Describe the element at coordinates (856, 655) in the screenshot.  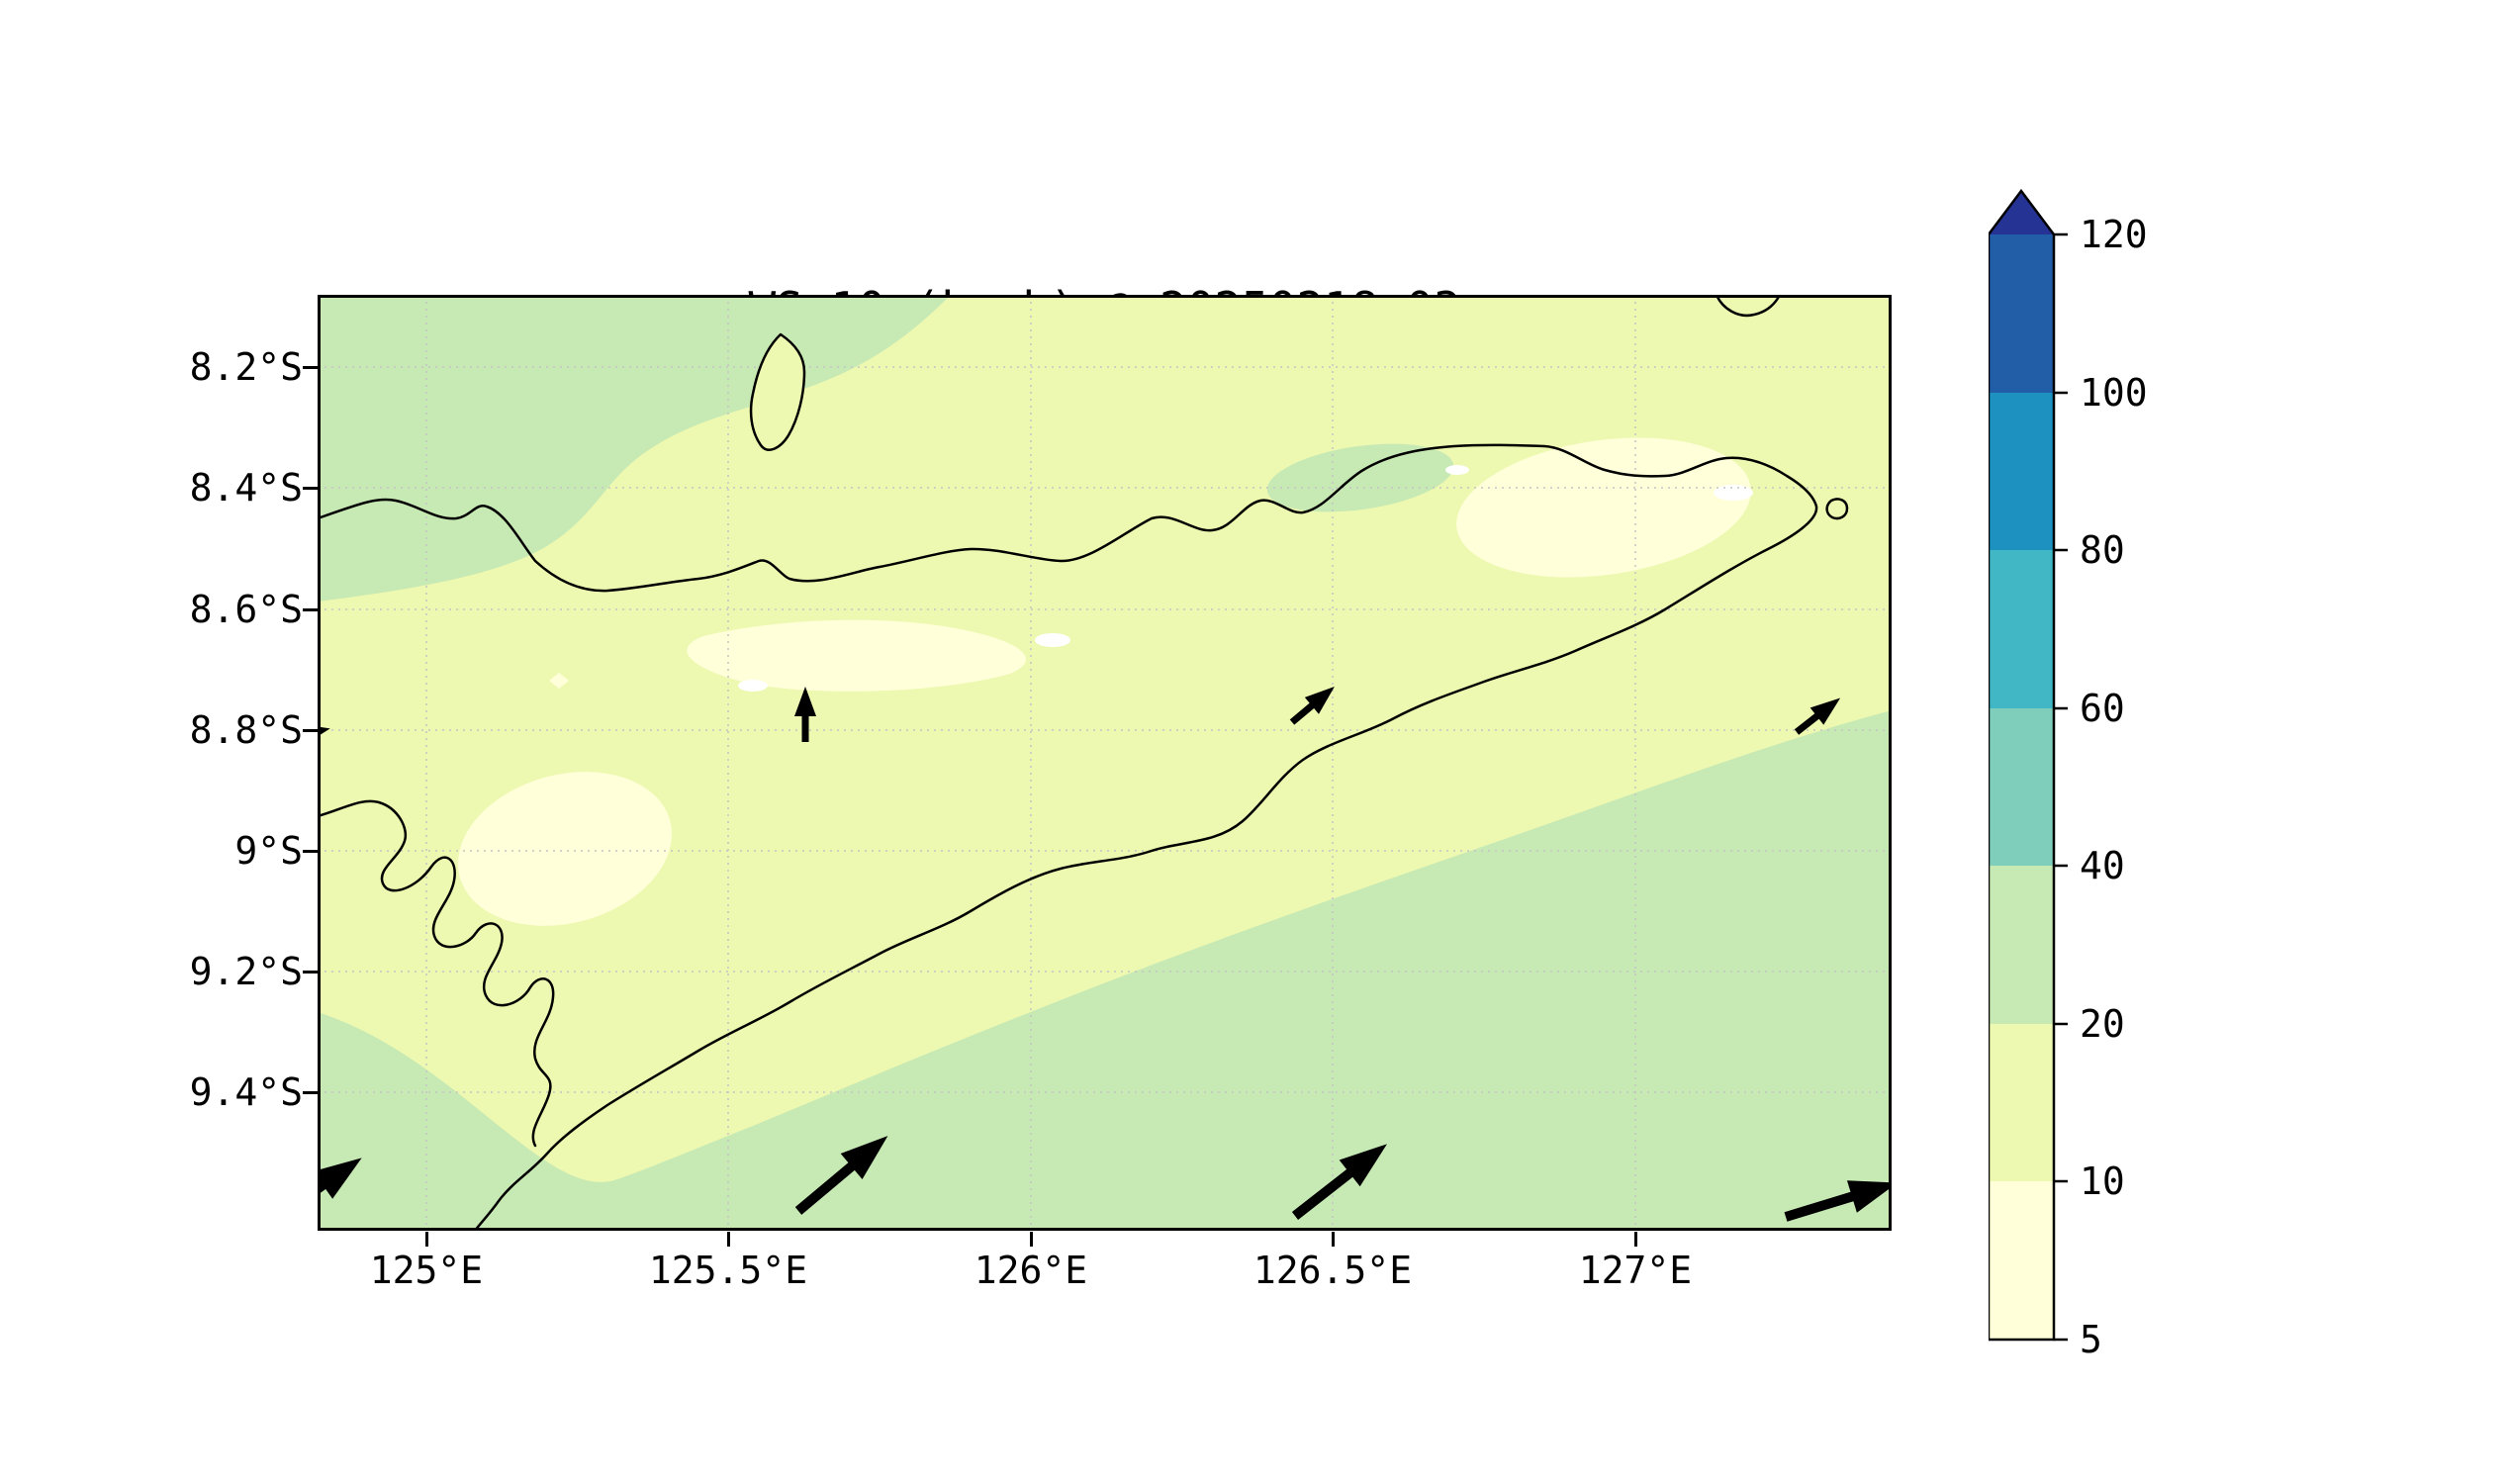
I see `contour-fill-5-10-island-center` at that location.